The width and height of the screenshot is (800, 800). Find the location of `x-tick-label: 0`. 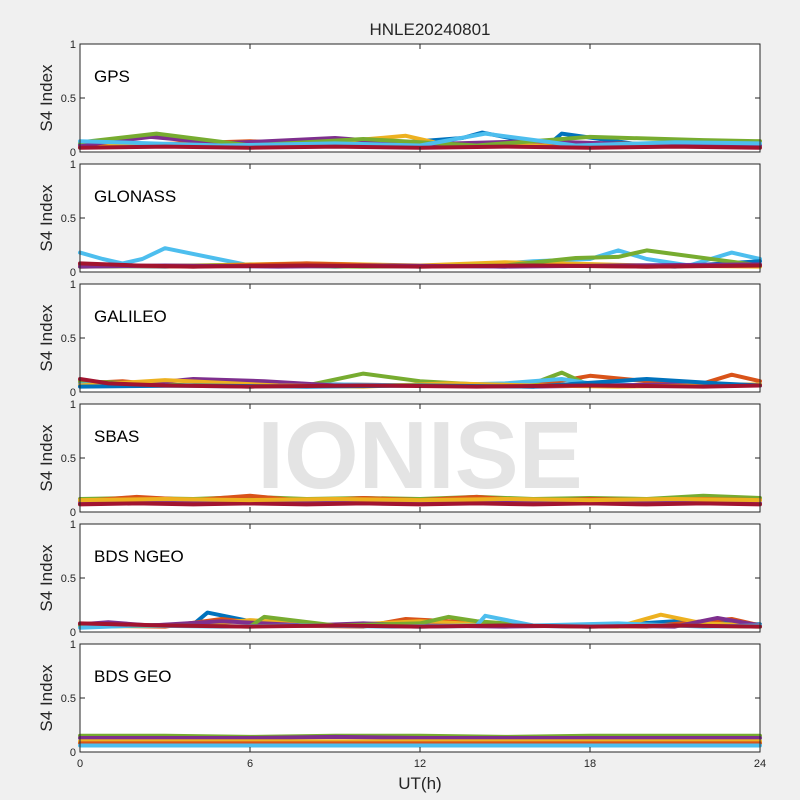

x-tick-label: 0 is located at coordinates (80, 764).